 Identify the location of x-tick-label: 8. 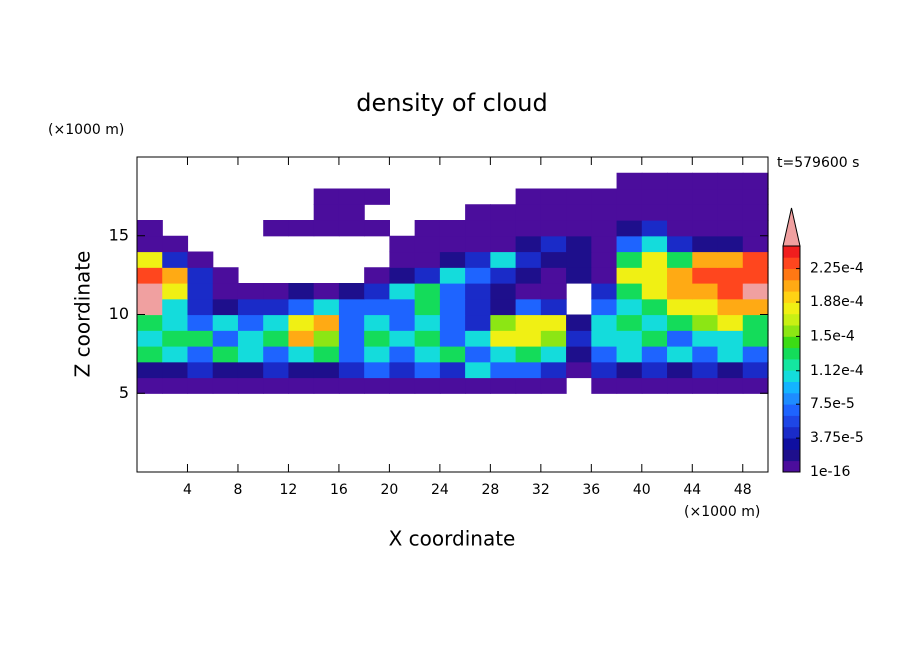
(237, 490).